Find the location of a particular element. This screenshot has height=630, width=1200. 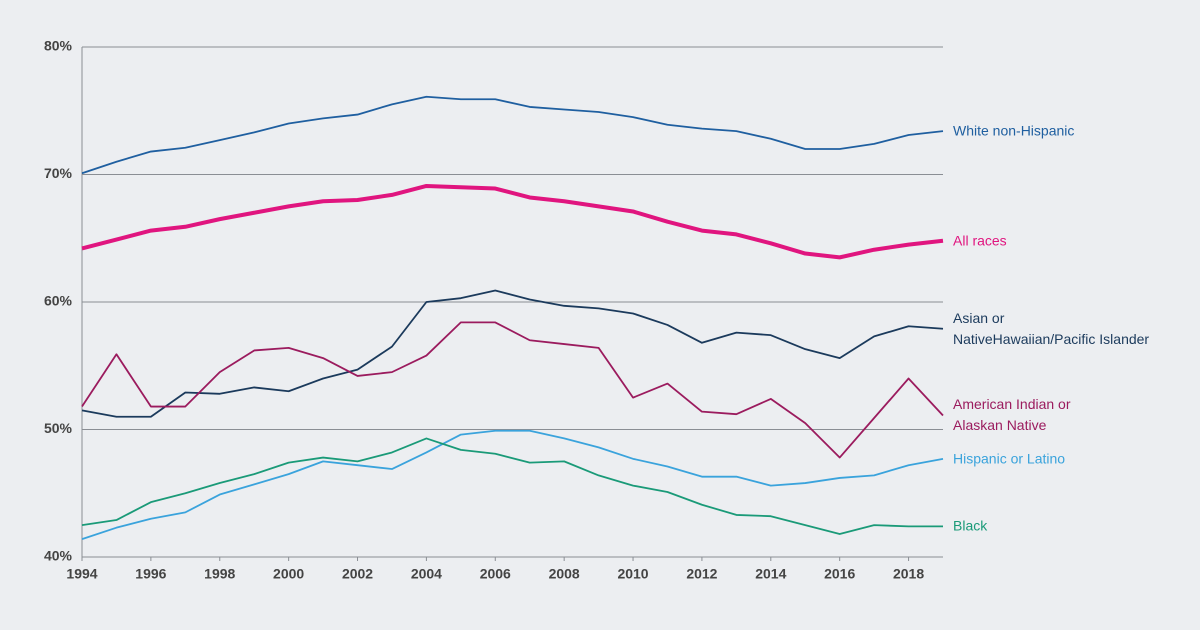

x-tick-label: 2018 is located at coordinates (908, 574).